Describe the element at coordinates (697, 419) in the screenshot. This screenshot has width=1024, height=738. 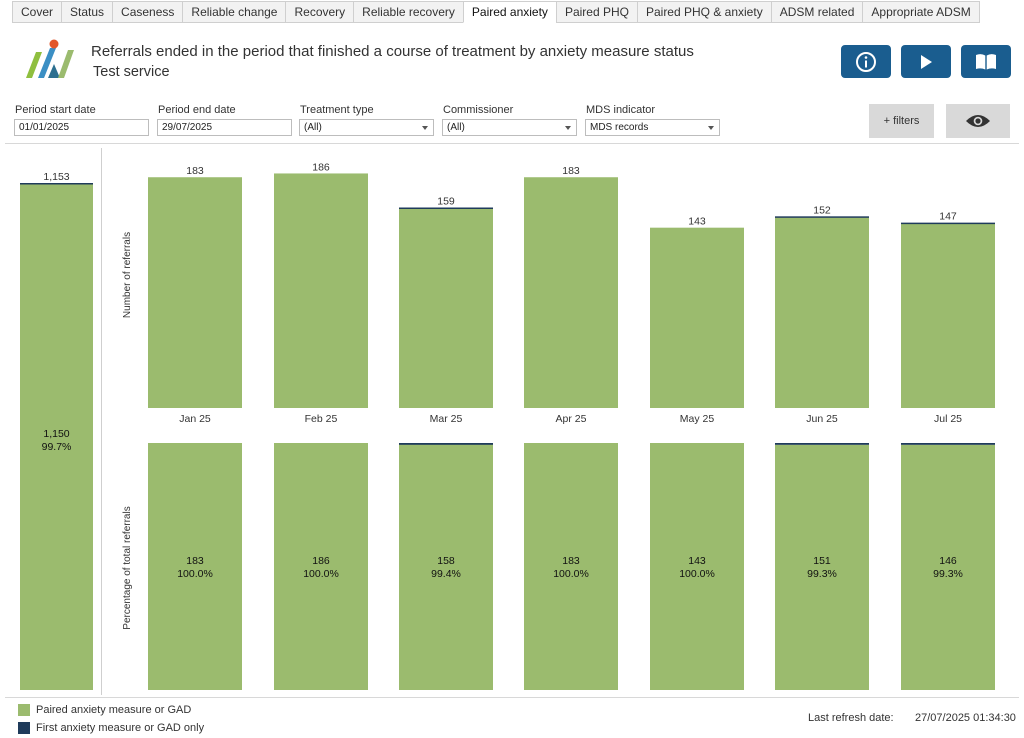
I see `month-tick-label: May 25` at that location.